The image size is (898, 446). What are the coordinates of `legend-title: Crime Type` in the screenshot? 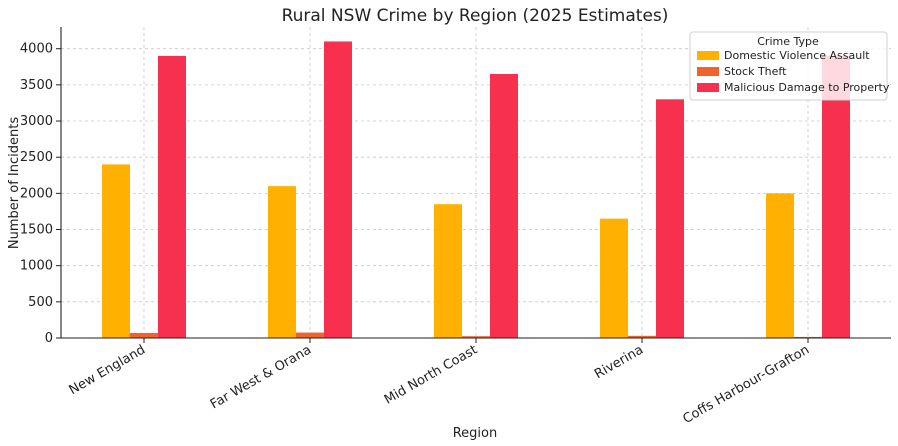 It's located at (788, 41).